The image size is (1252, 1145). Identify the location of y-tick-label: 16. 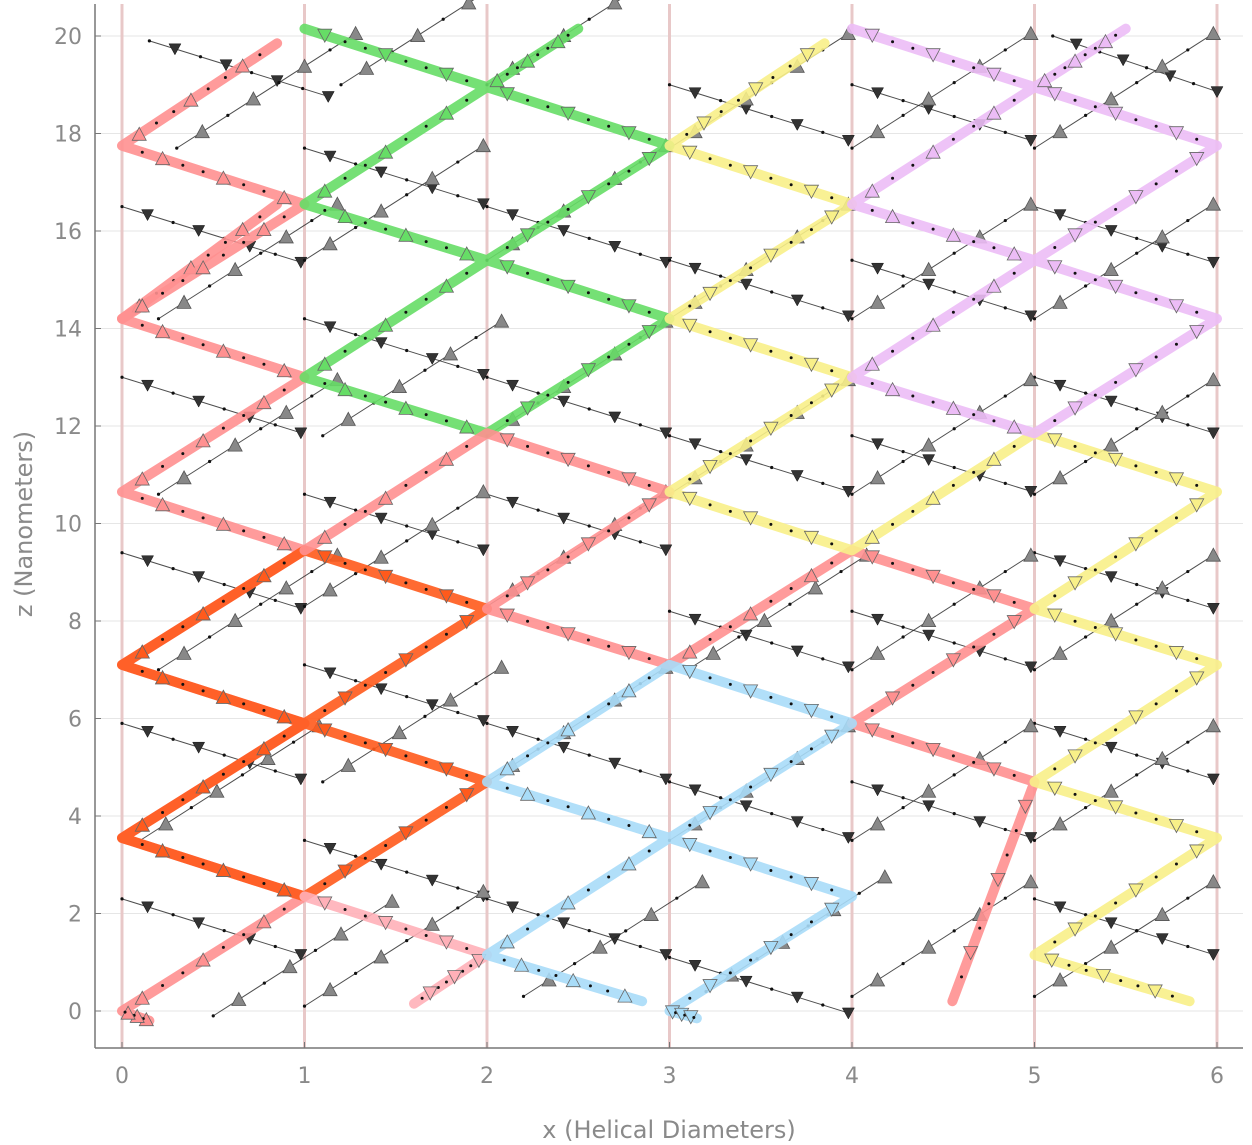
(68, 232).